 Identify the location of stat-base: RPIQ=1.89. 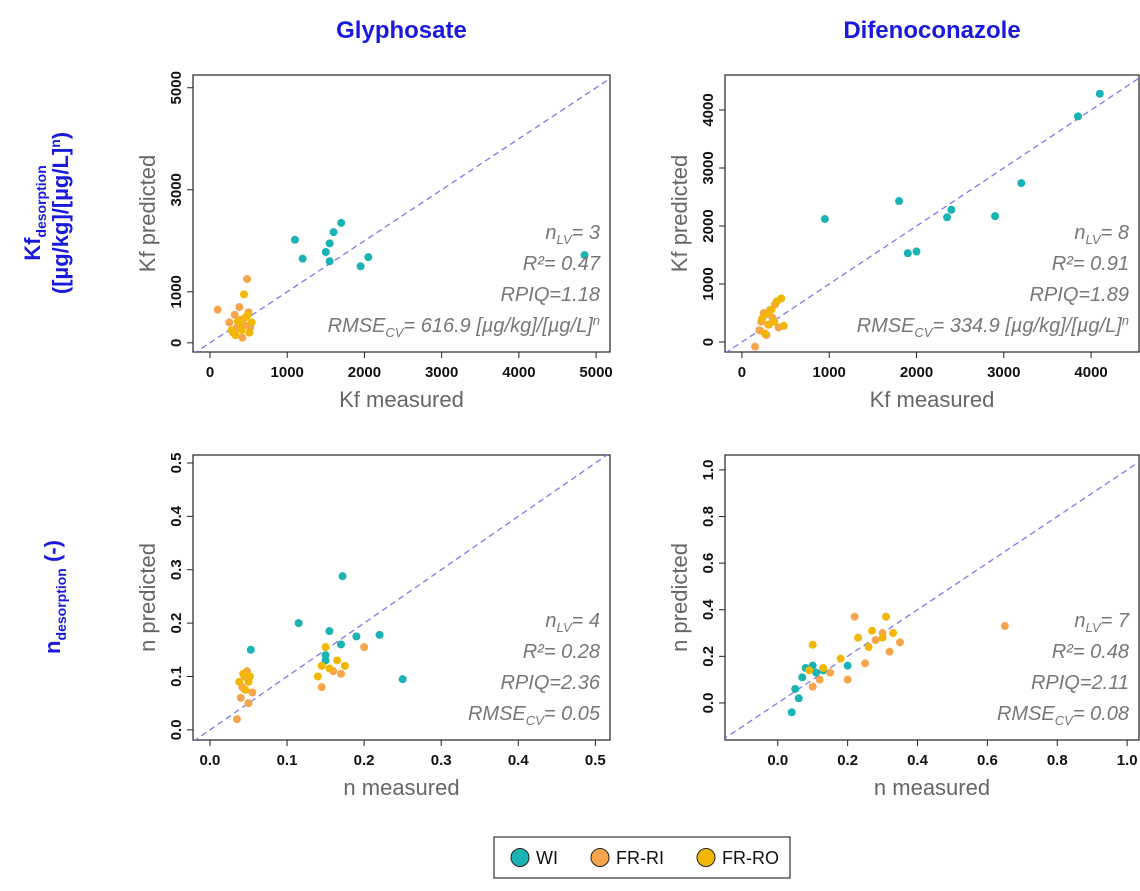
(1079, 295).